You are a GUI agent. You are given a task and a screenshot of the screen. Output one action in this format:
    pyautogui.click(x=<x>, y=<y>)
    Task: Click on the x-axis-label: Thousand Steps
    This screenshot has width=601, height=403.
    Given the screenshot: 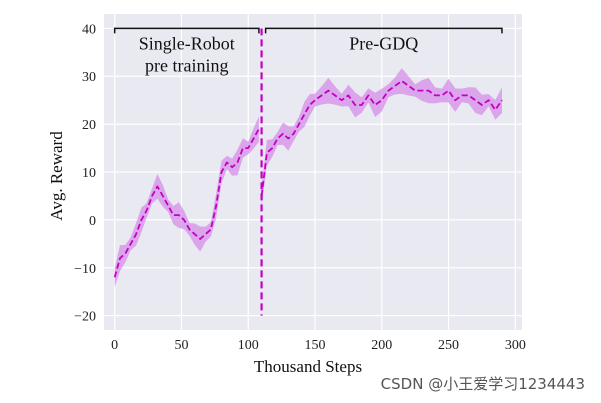 What is the action you would take?
    pyautogui.click(x=308, y=366)
    